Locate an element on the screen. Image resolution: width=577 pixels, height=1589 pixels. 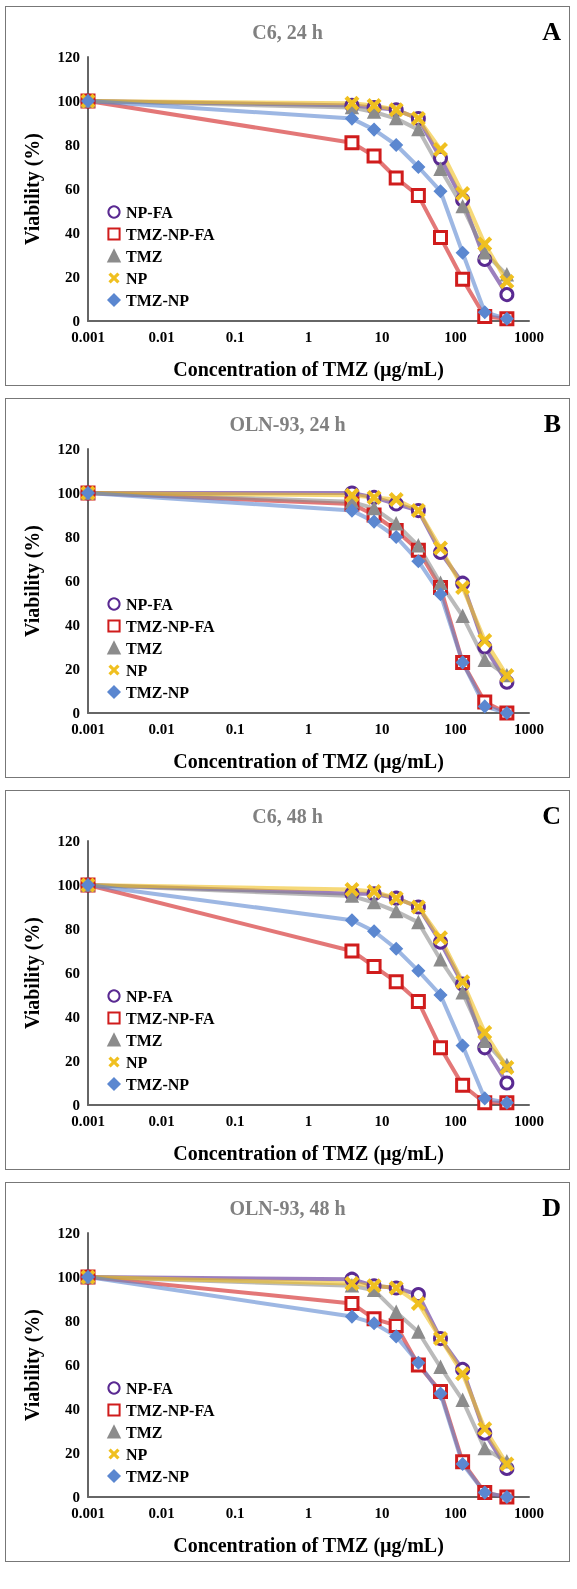
chart-title: OLN-93, 48 h is located at coordinates (287, 1208).